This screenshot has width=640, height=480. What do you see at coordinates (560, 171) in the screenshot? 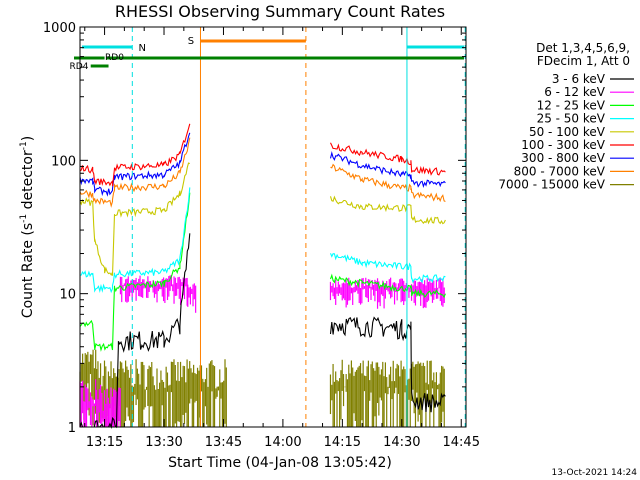
I see `legend-label: 800 - 7000 keV` at bounding box center [560, 171].